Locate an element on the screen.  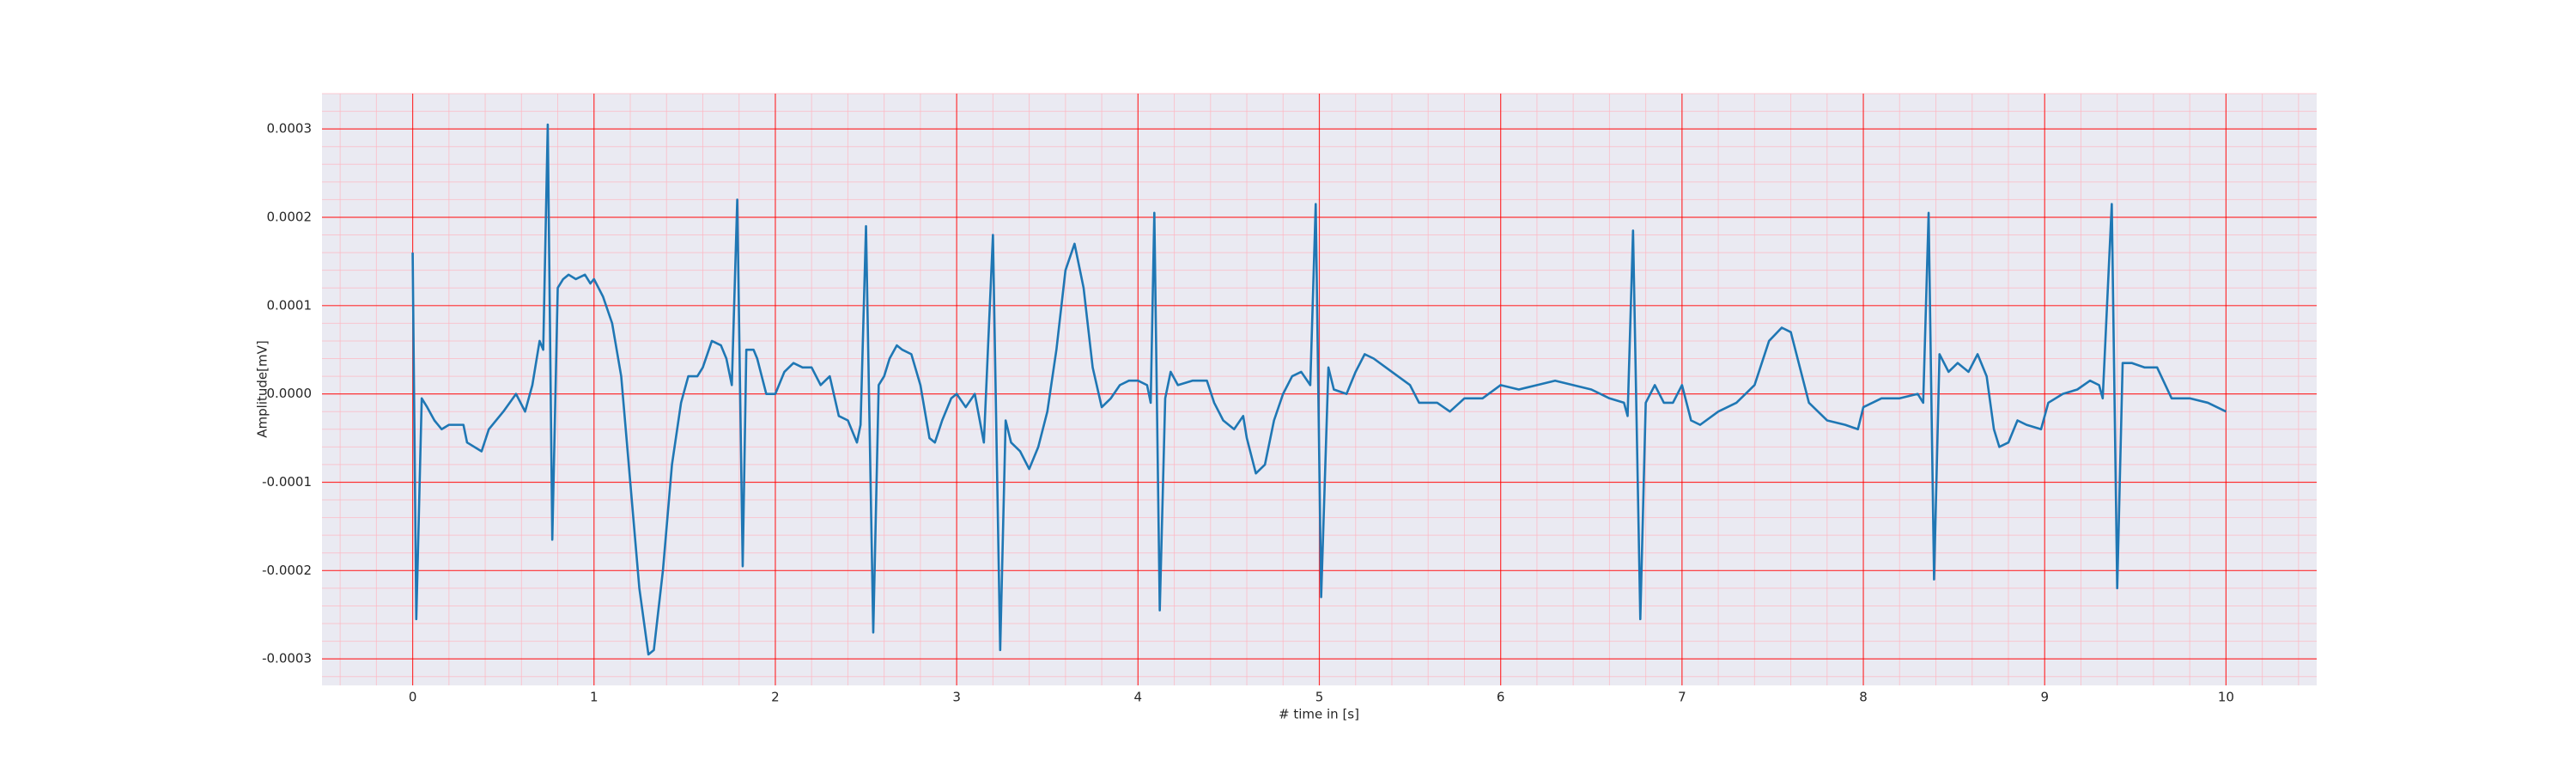
y-tick-label: 0.0000 is located at coordinates (290, 393).